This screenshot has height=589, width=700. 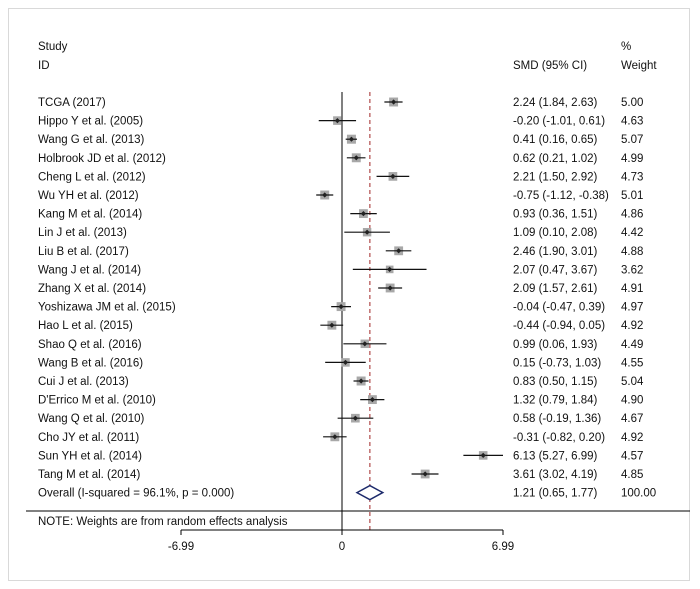 I want to click on study-weight-text: 4.90, so click(x=632, y=401).